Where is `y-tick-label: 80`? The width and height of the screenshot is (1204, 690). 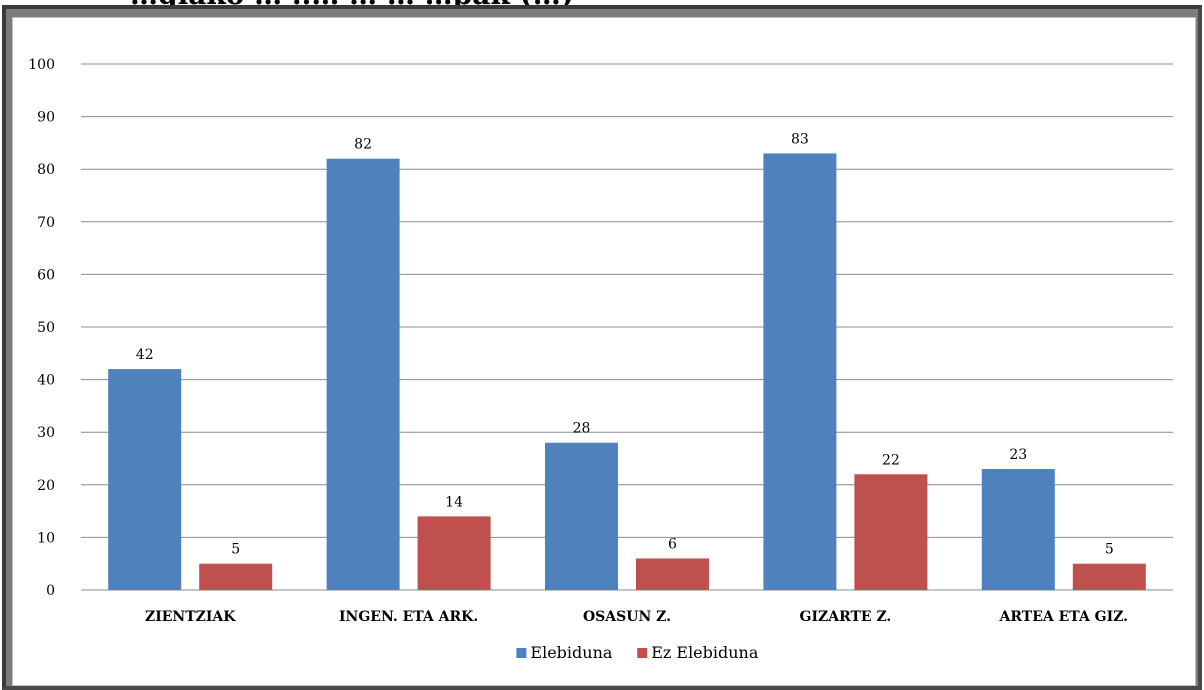
y-tick-label: 80 is located at coordinates (46, 170).